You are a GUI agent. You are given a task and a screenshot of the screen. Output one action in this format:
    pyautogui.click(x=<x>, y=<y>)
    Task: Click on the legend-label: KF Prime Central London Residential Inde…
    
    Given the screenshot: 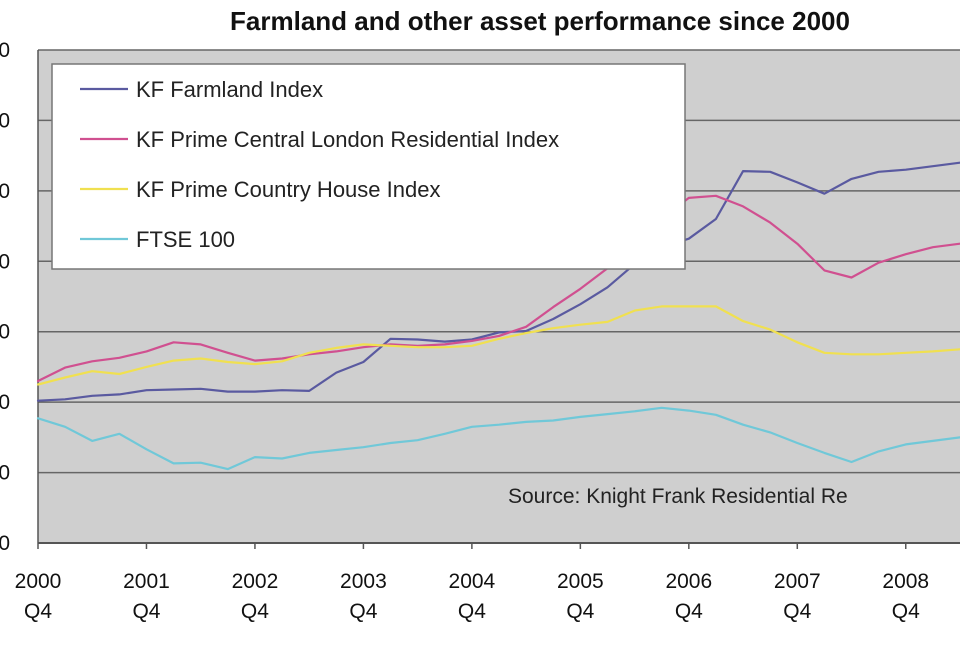 What is the action you would take?
    pyautogui.click(x=347, y=139)
    